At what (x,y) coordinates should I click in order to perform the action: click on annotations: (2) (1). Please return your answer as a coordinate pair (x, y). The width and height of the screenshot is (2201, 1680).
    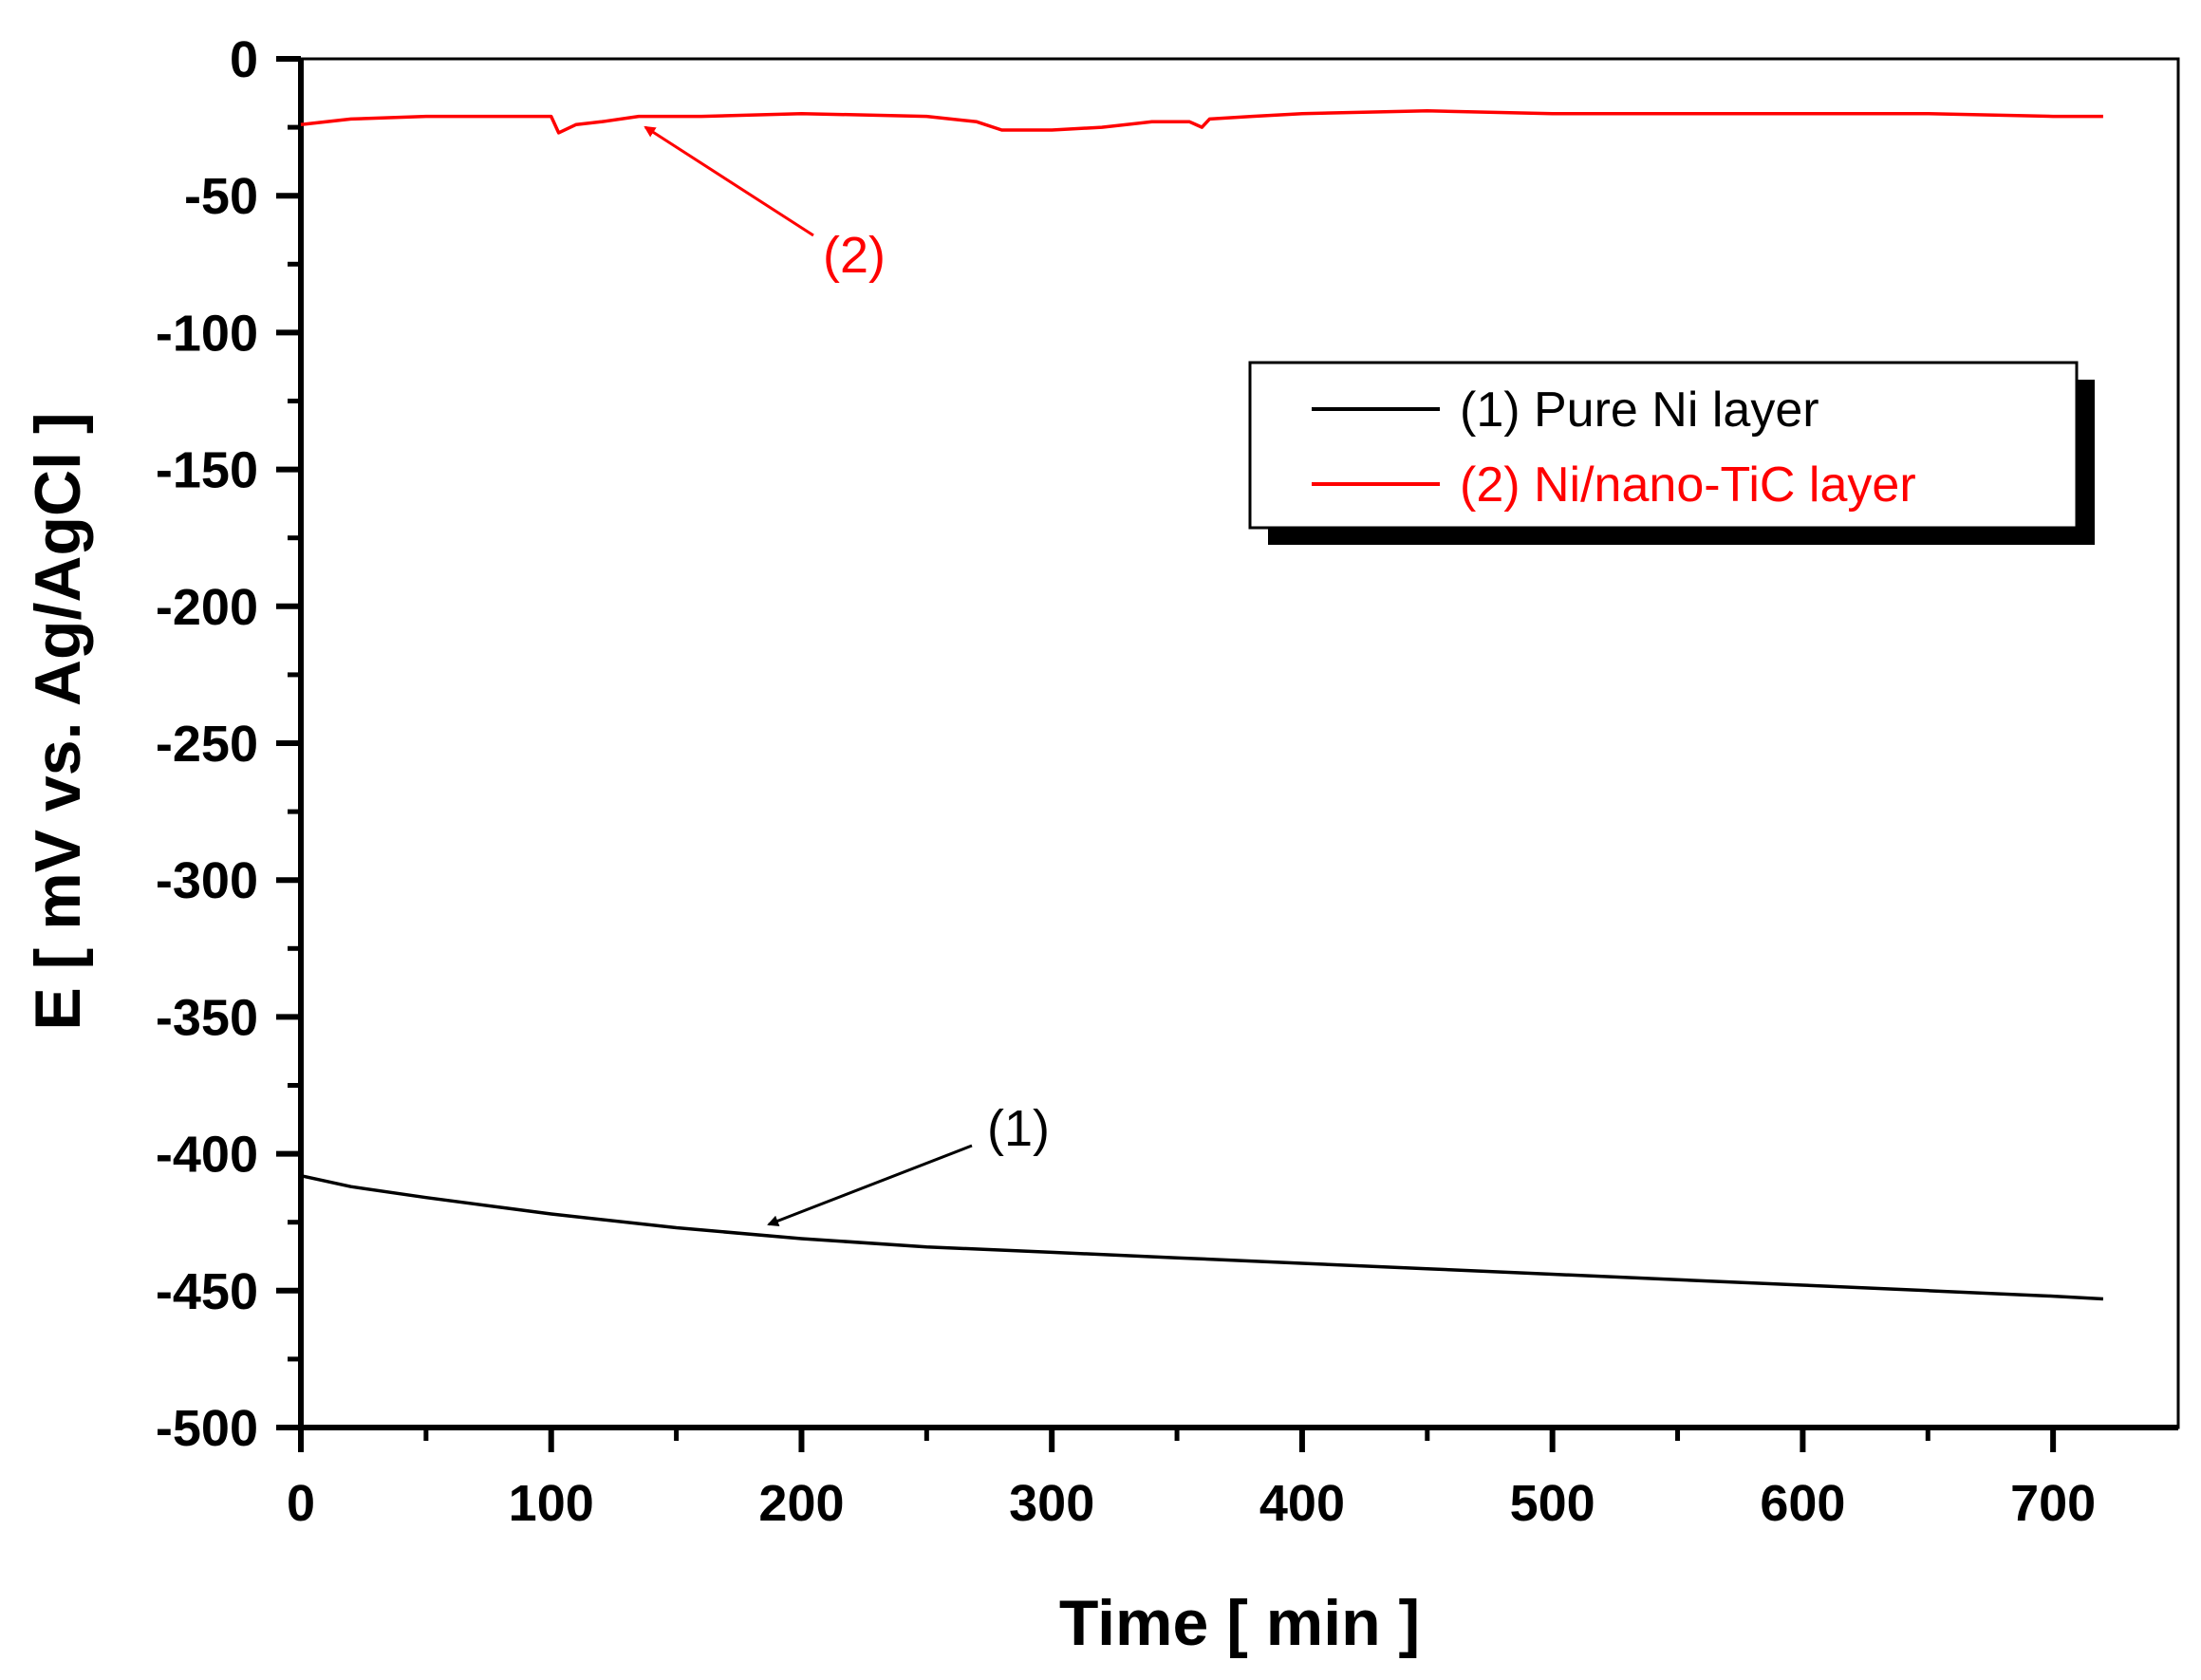
    Looking at the image, I should click on (847, 675).